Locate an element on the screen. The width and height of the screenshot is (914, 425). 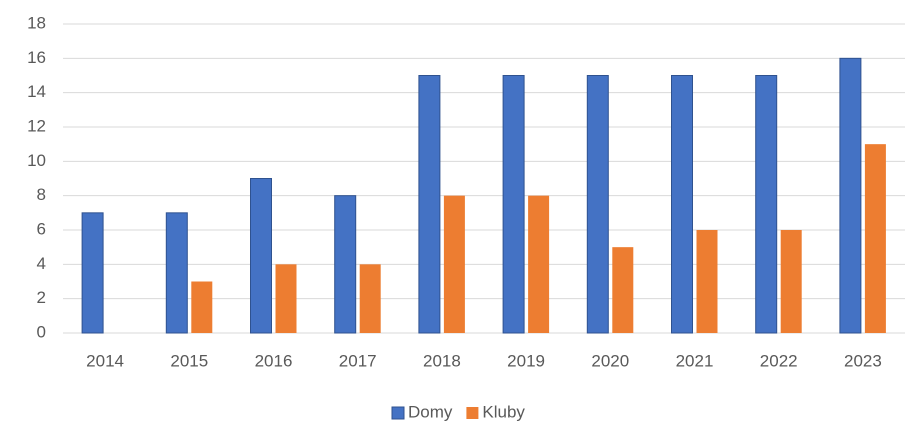
x-tick-label: 2021 is located at coordinates (695, 360).